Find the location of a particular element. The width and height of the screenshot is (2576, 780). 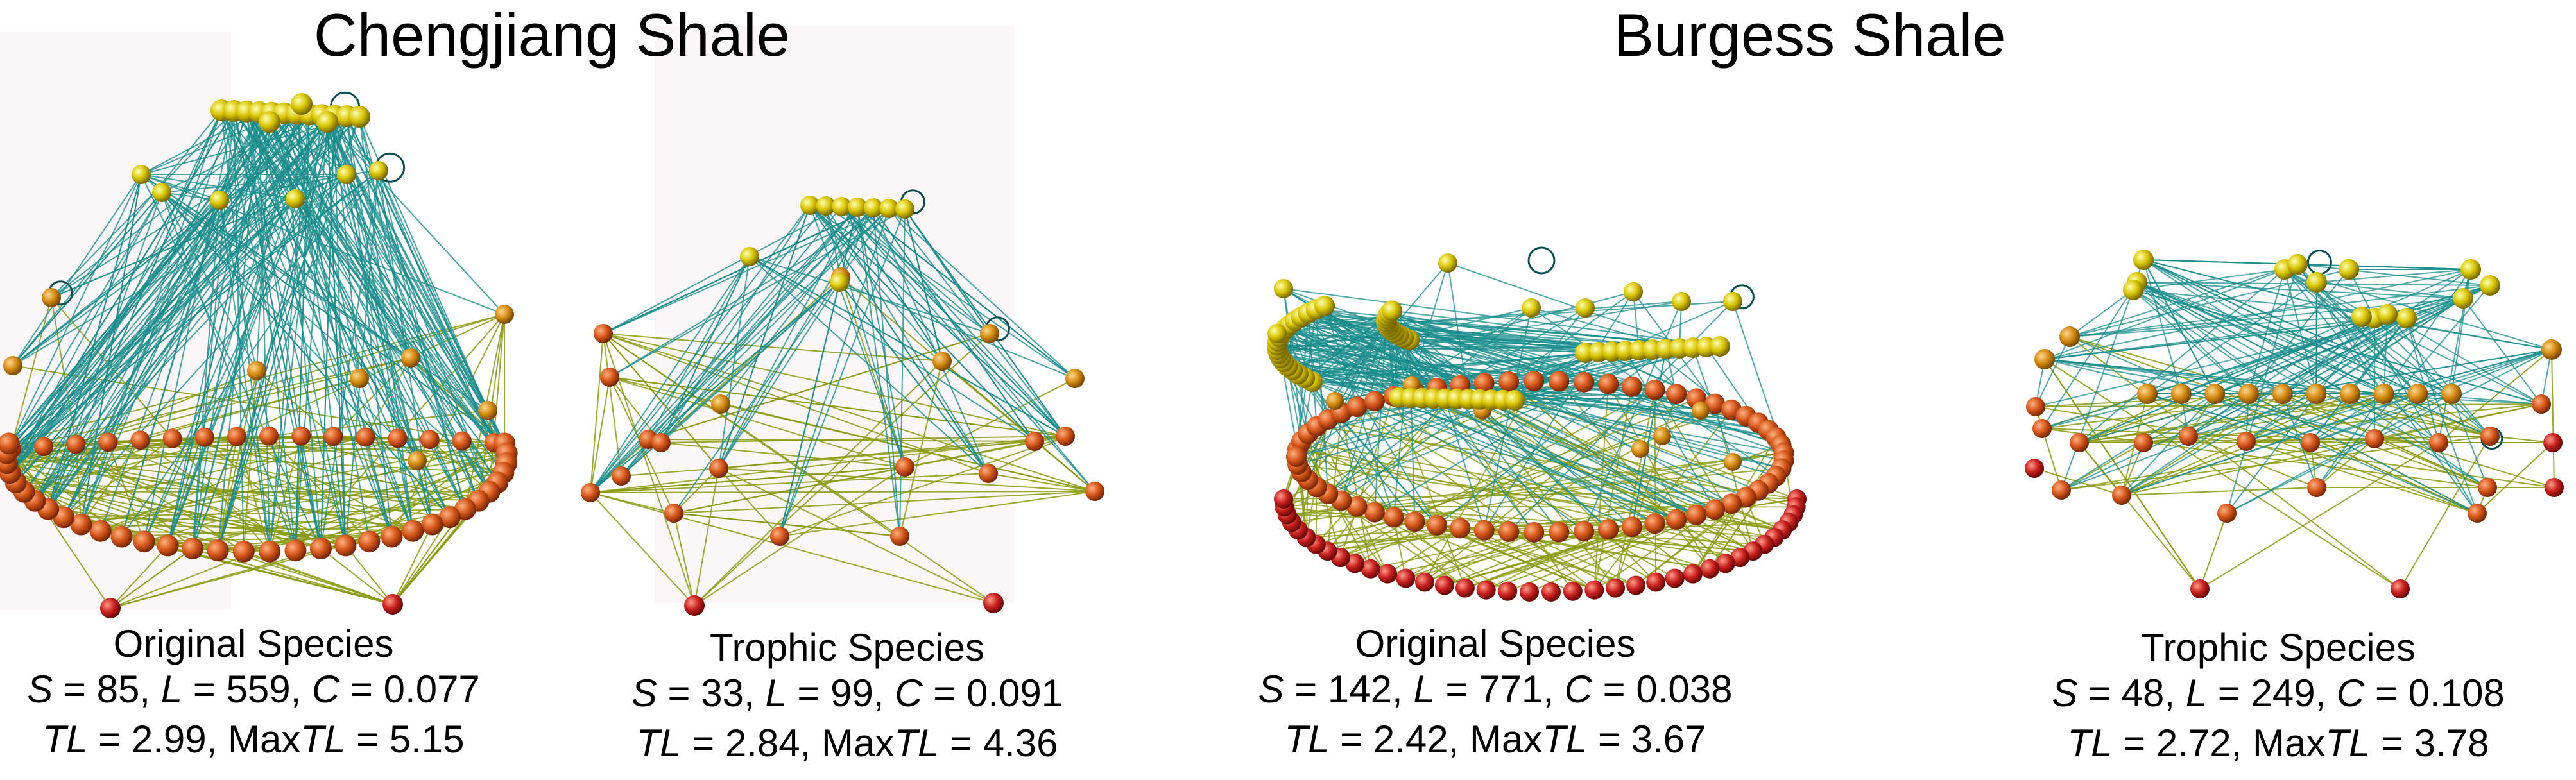

caption-tl-line: TL = 2.84, MaxTL = 4.36 is located at coordinates (847, 743).